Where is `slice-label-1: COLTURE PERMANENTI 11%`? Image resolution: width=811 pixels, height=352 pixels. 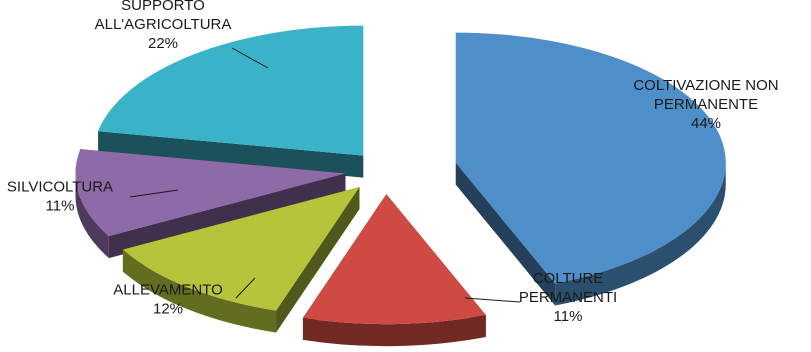 slice-label-1: COLTURE PERMANENTI 11% is located at coordinates (540, 297).